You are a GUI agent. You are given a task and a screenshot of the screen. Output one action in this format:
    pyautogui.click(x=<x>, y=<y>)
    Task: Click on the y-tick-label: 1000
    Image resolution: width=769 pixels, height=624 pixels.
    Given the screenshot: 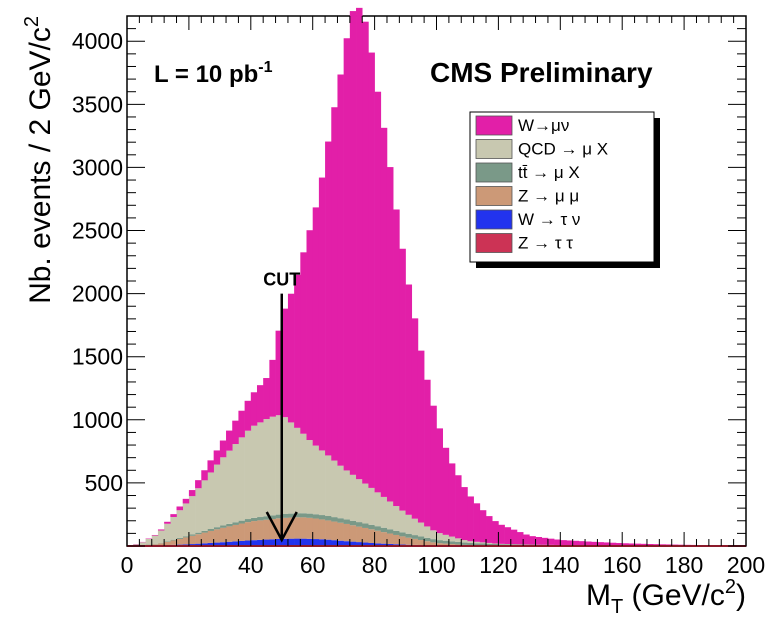 What is the action you would take?
    pyautogui.click(x=97, y=420)
    